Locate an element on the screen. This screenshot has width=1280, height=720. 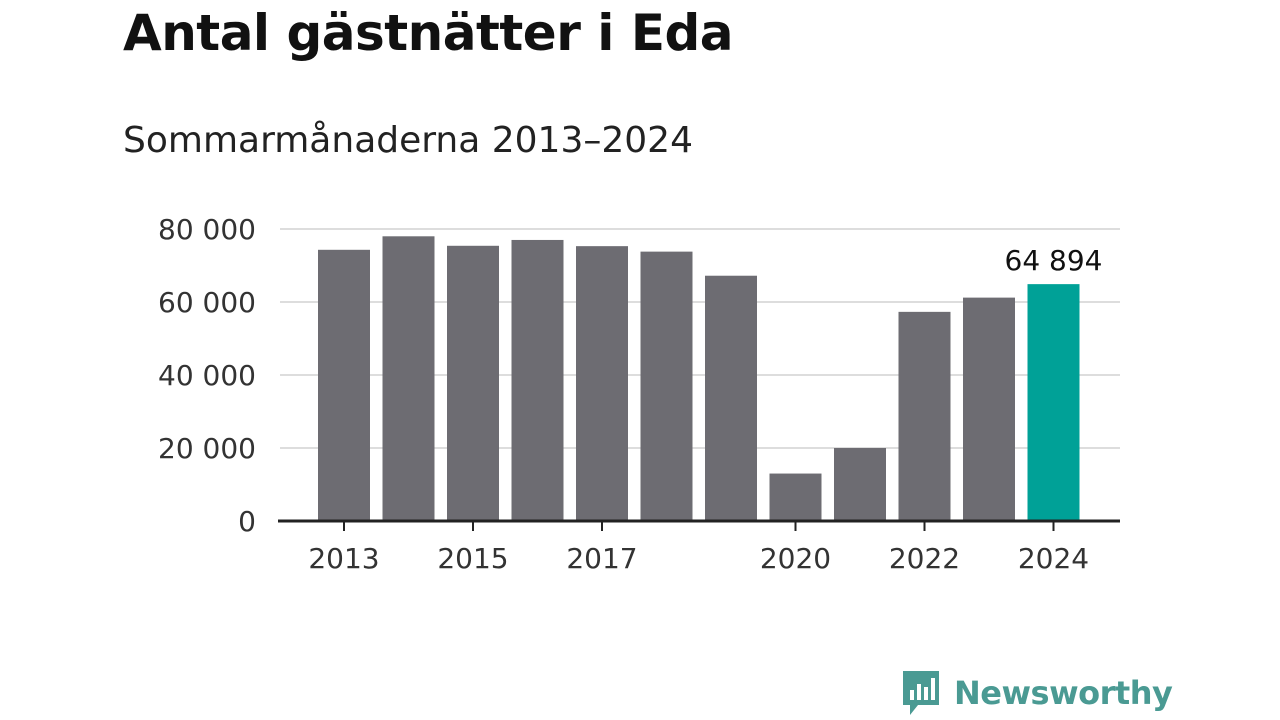
y-tick-label: 40 000 is located at coordinates (207, 375).